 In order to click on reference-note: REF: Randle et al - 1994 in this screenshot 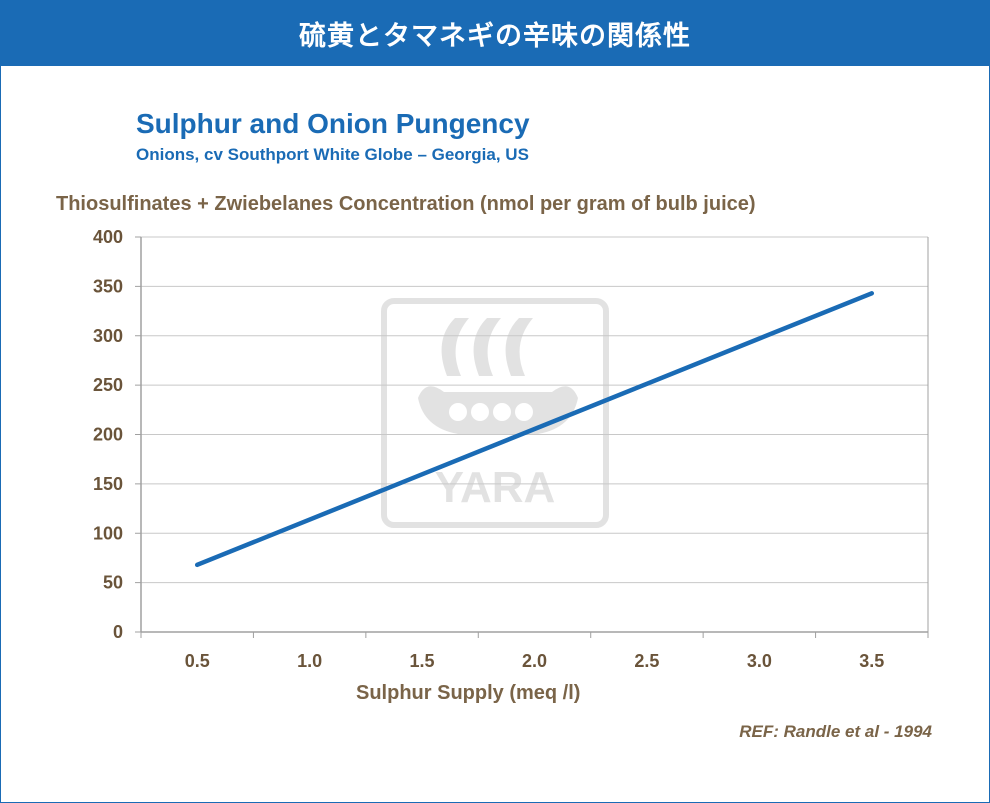, I will do `click(835, 731)`.